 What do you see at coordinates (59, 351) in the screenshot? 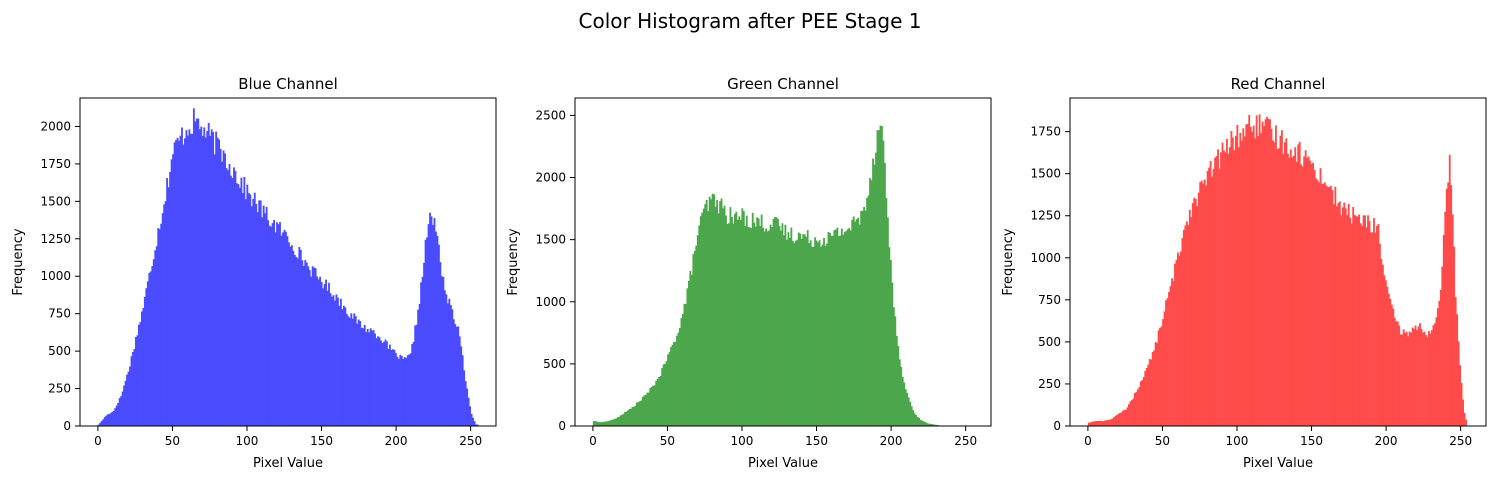
I see `y-tick-label: 500` at bounding box center [59, 351].